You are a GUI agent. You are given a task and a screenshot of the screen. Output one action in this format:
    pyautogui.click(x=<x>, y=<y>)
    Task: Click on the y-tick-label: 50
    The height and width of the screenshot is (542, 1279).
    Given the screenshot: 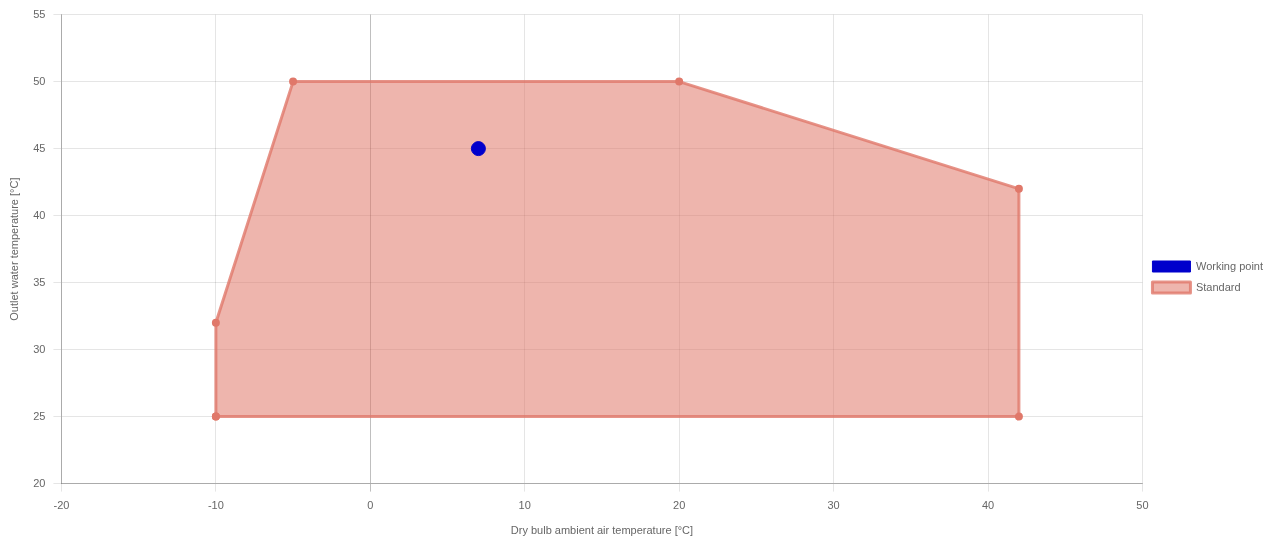 What is the action you would take?
    pyautogui.click(x=39, y=80)
    